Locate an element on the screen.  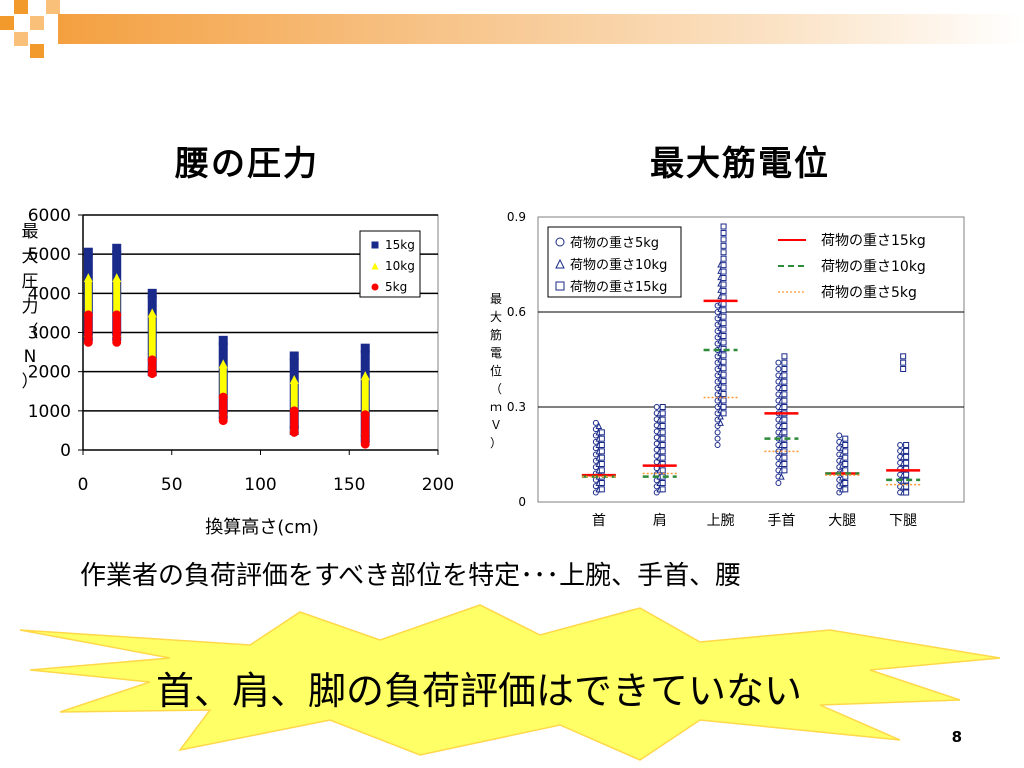
x-category-label: 下腿 is located at coordinates (903, 521).